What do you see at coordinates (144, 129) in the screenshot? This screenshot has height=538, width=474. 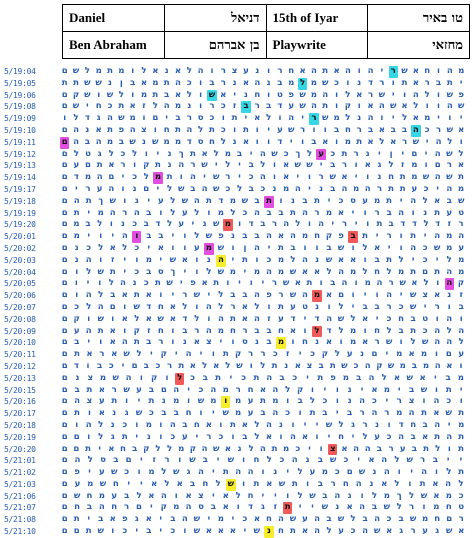 I see `grid-letter: צ` at bounding box center [144, 129].